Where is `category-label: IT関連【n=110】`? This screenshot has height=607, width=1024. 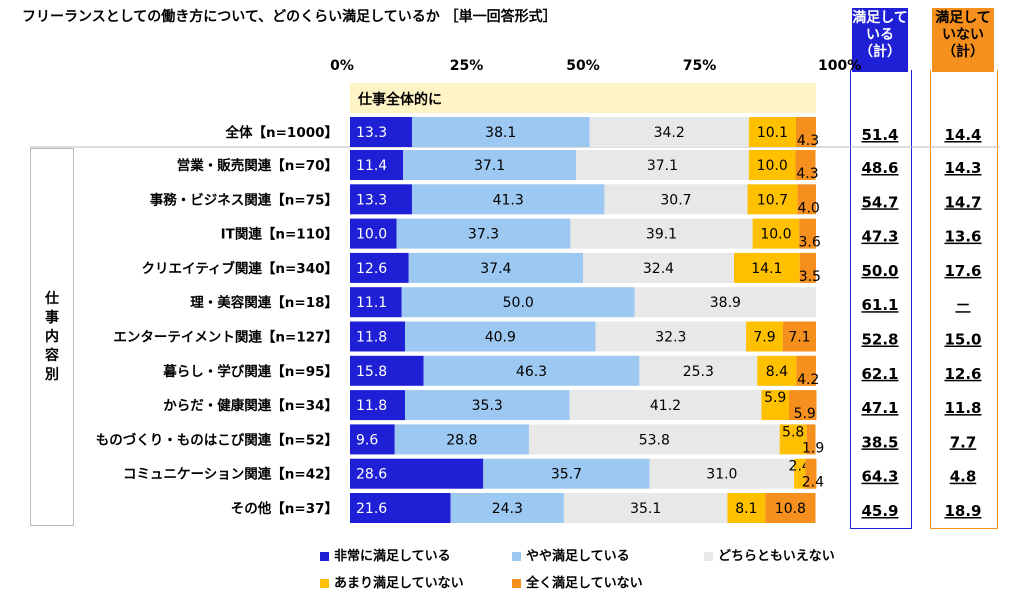 category-label: IT関連【n=110】 is located at coordinates (279, 234).